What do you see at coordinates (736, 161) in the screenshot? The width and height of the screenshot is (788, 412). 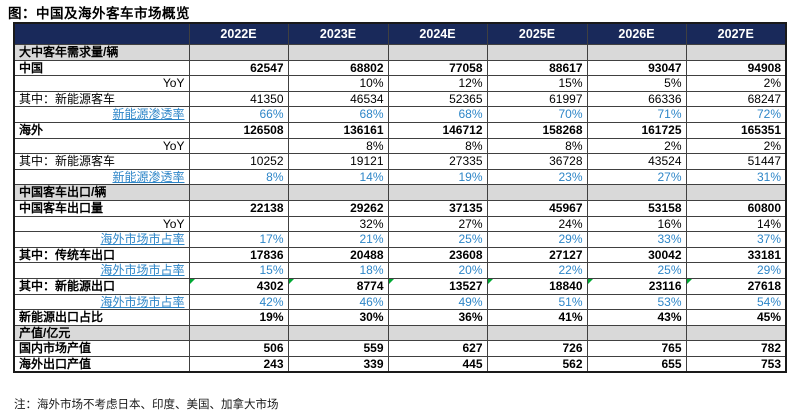 I see `cell-value: 51447` at bounding box center [736, 161].